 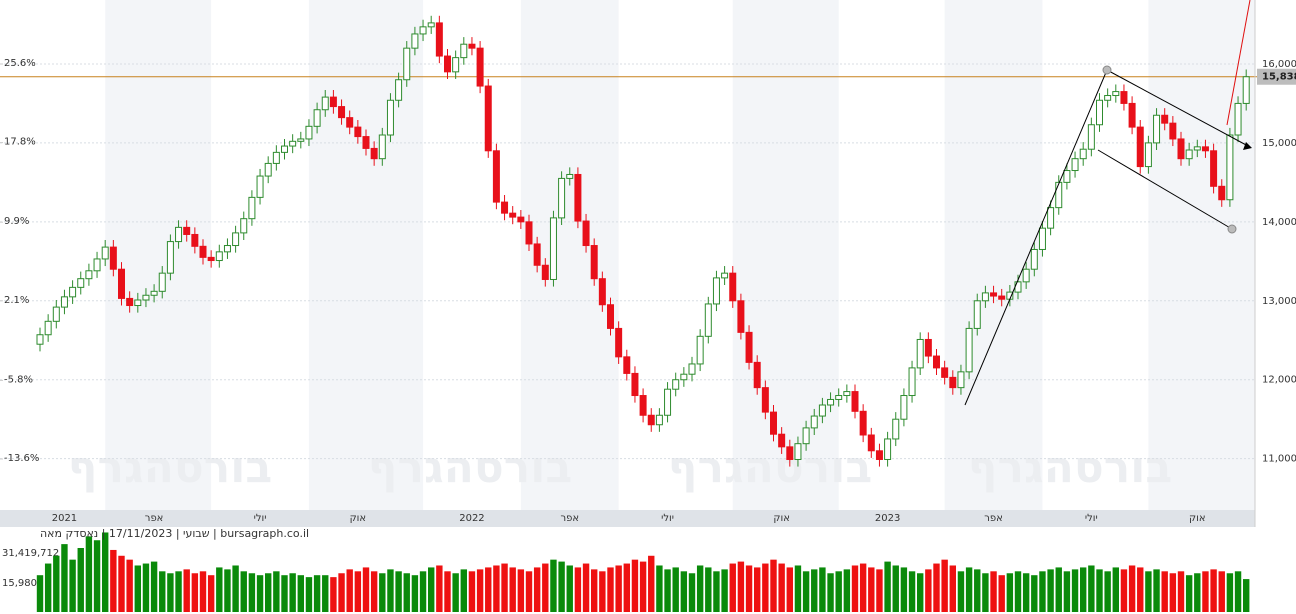 What do you see at coordinates (170, 467) in the screenshot?
I see `watermark: בורסהגרף` at bounding box center [170, 467].